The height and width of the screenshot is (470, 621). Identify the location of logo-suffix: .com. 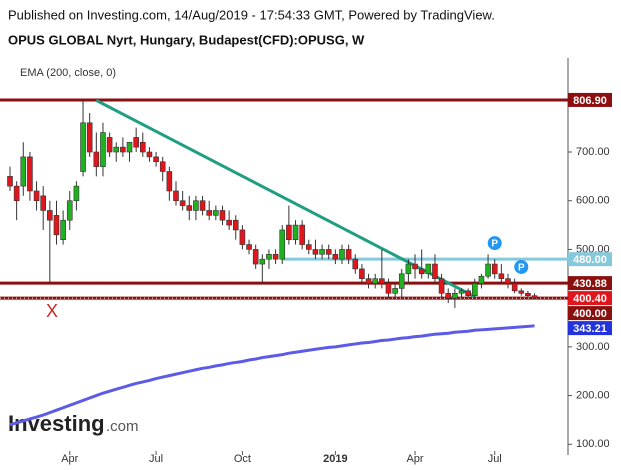
(122, 426).